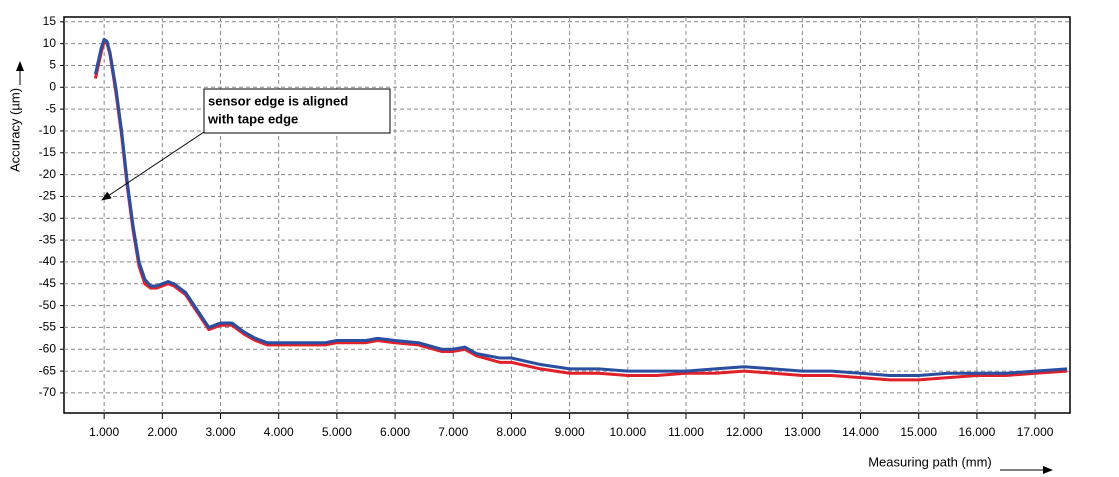 The height and width of the screenshot is (477, 1119). What do you see at coordinates (453, 432) in the screenshot?
I see `x-tick-label: 7.000` at bounding box center [453, 432].